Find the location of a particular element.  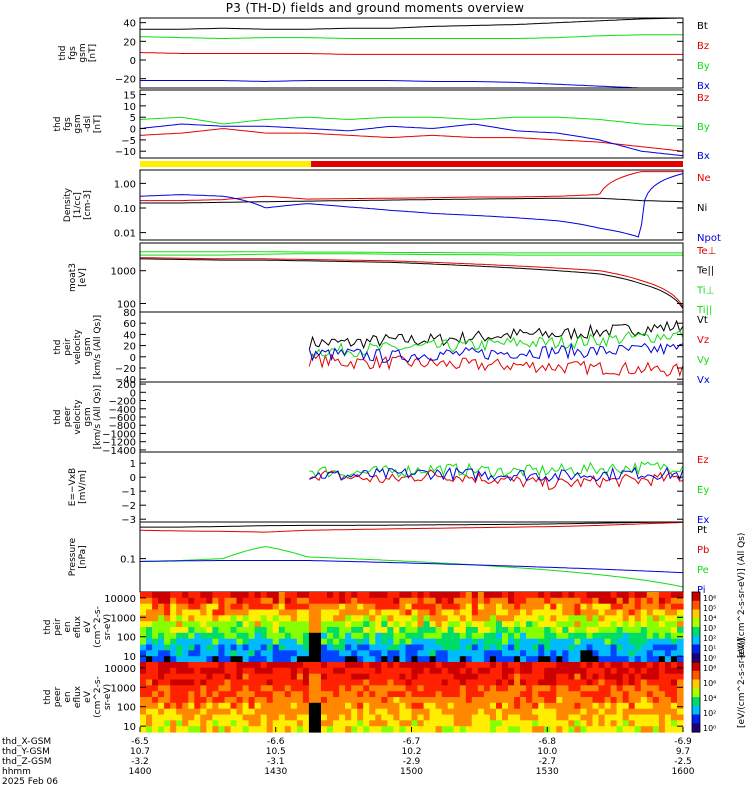

legend-vz: Vz is located at coordinates (703, 340).